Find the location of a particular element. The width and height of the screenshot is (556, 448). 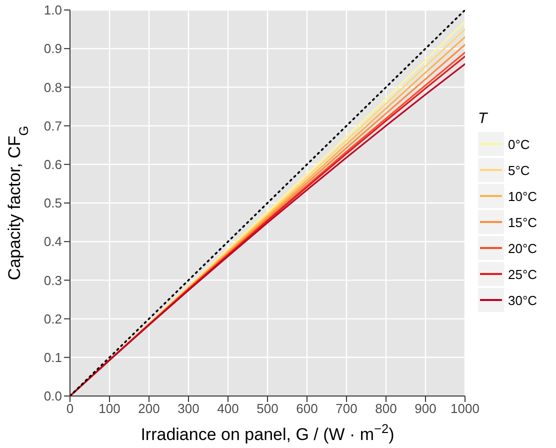

x-tick-label: 800 is located at coordinates (386, 408).